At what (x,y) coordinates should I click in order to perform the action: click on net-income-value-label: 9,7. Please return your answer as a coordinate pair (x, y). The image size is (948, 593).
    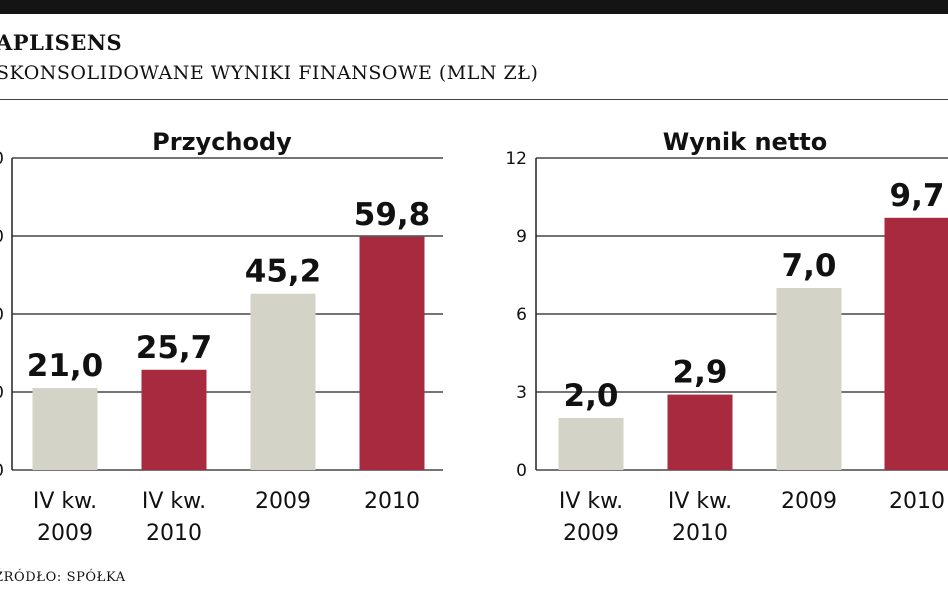
    Looking at the image, I should click on (917, 196).